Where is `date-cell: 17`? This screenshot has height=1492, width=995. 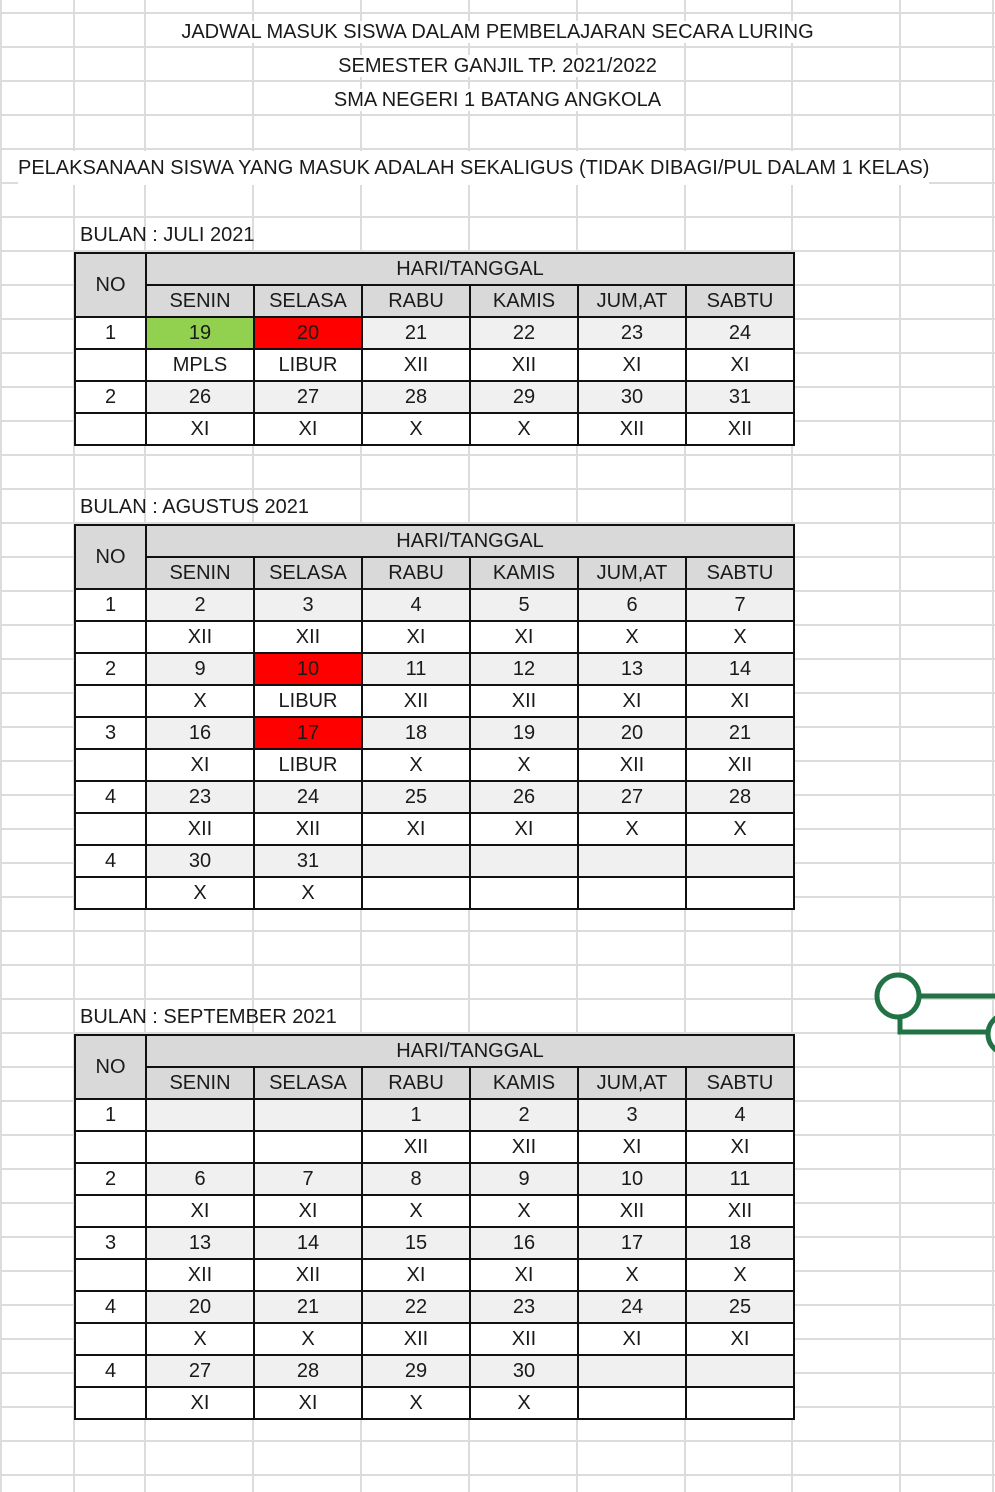 date-cell: 17 is located at coordinates (308, 733).